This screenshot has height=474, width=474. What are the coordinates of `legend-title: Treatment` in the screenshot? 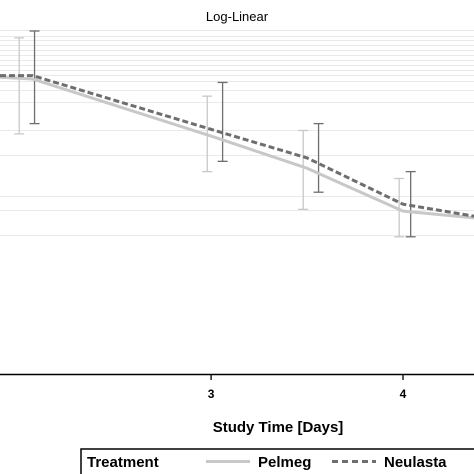 It's located at (123, 462).